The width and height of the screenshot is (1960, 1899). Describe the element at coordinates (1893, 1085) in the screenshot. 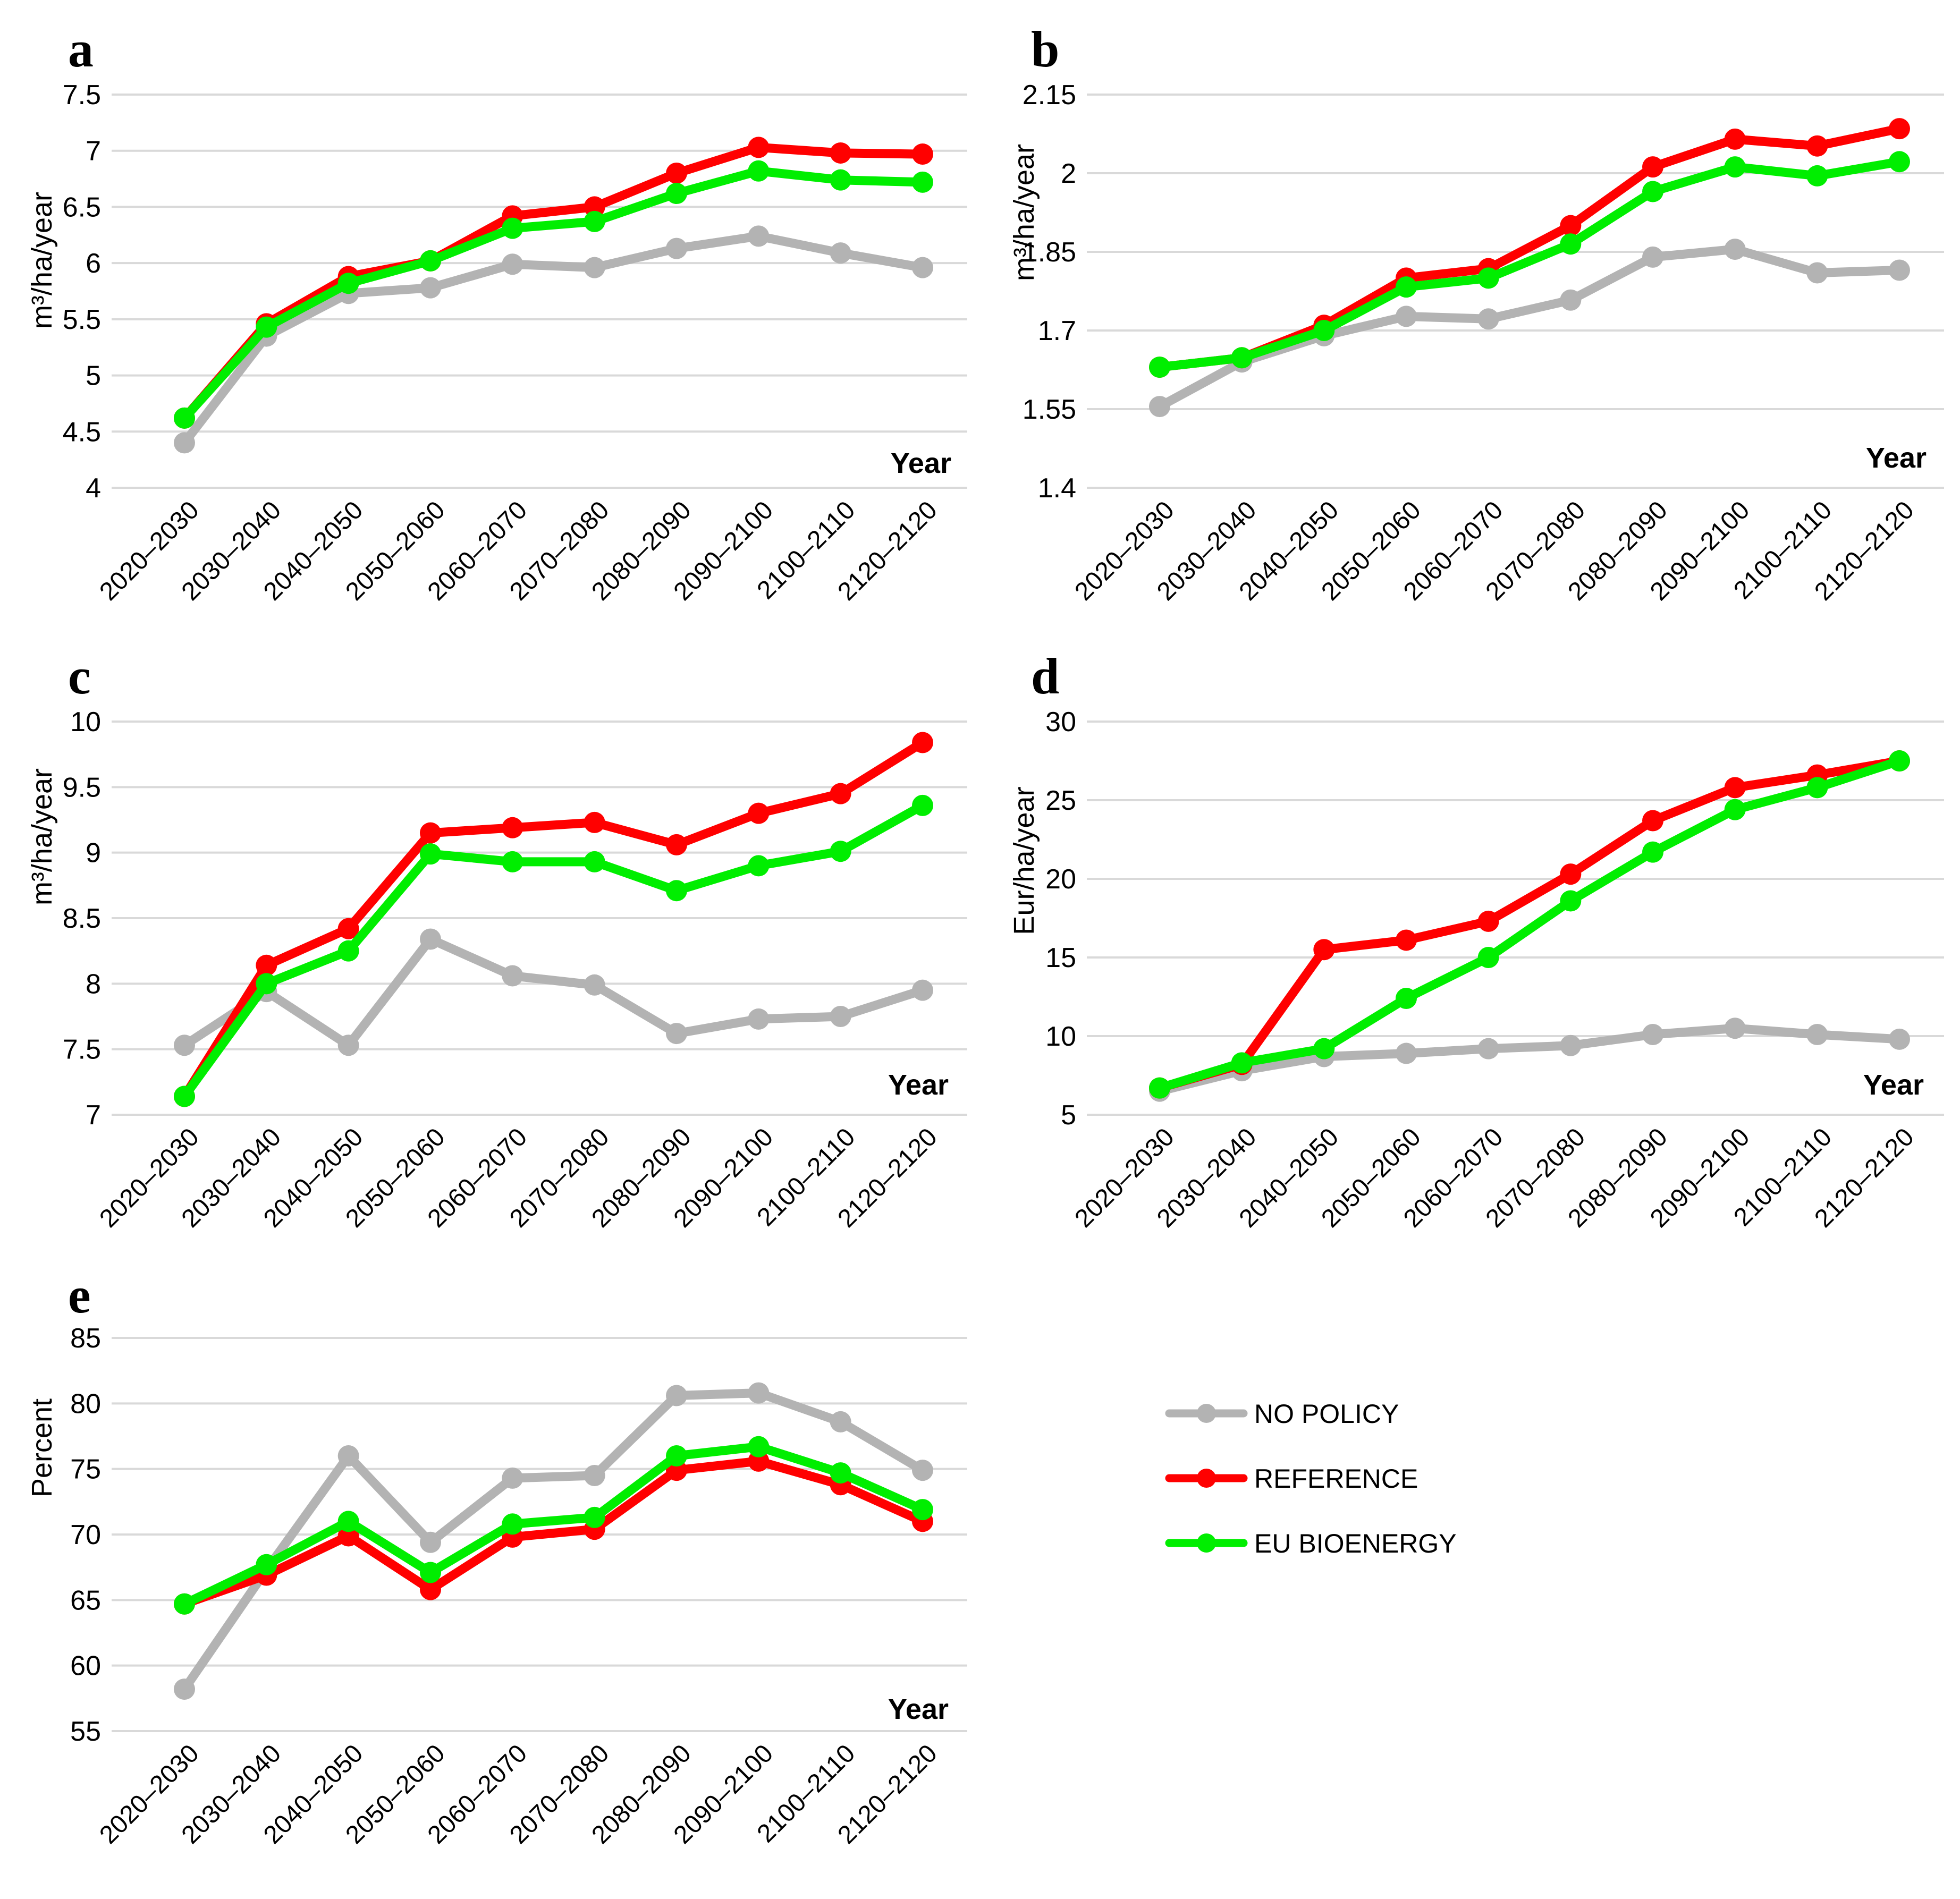

I see `x-axis-label-d: Year` at that location.